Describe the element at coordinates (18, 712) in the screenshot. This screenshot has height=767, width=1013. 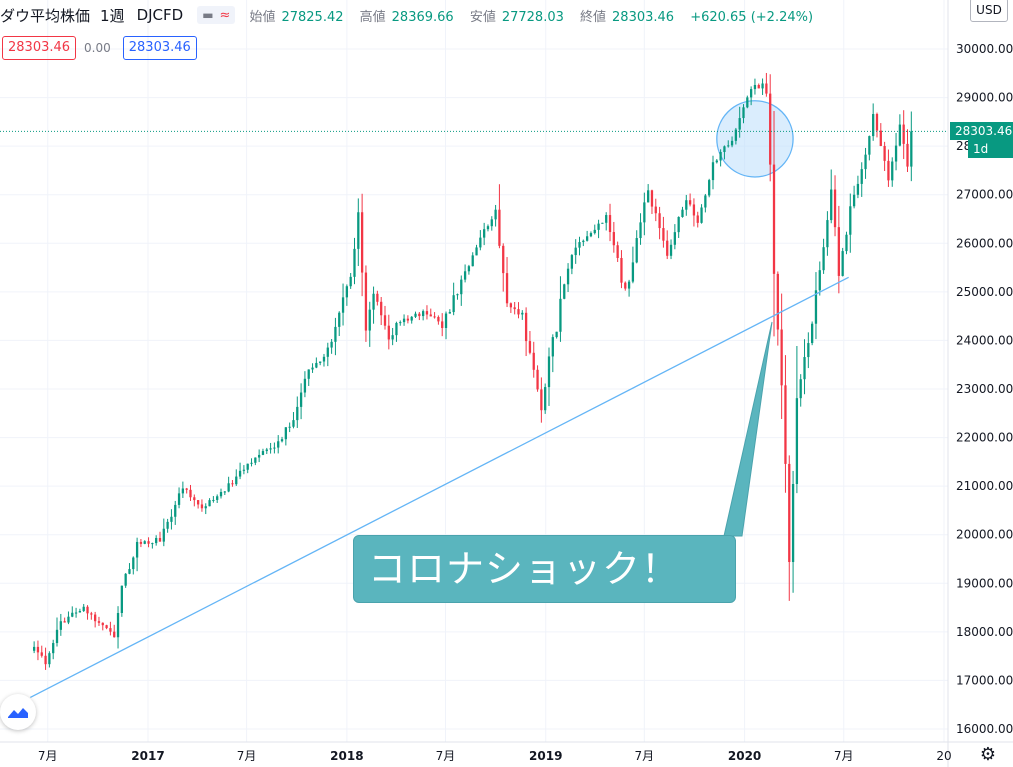
I see `tradingview-logo-icon` at that location.